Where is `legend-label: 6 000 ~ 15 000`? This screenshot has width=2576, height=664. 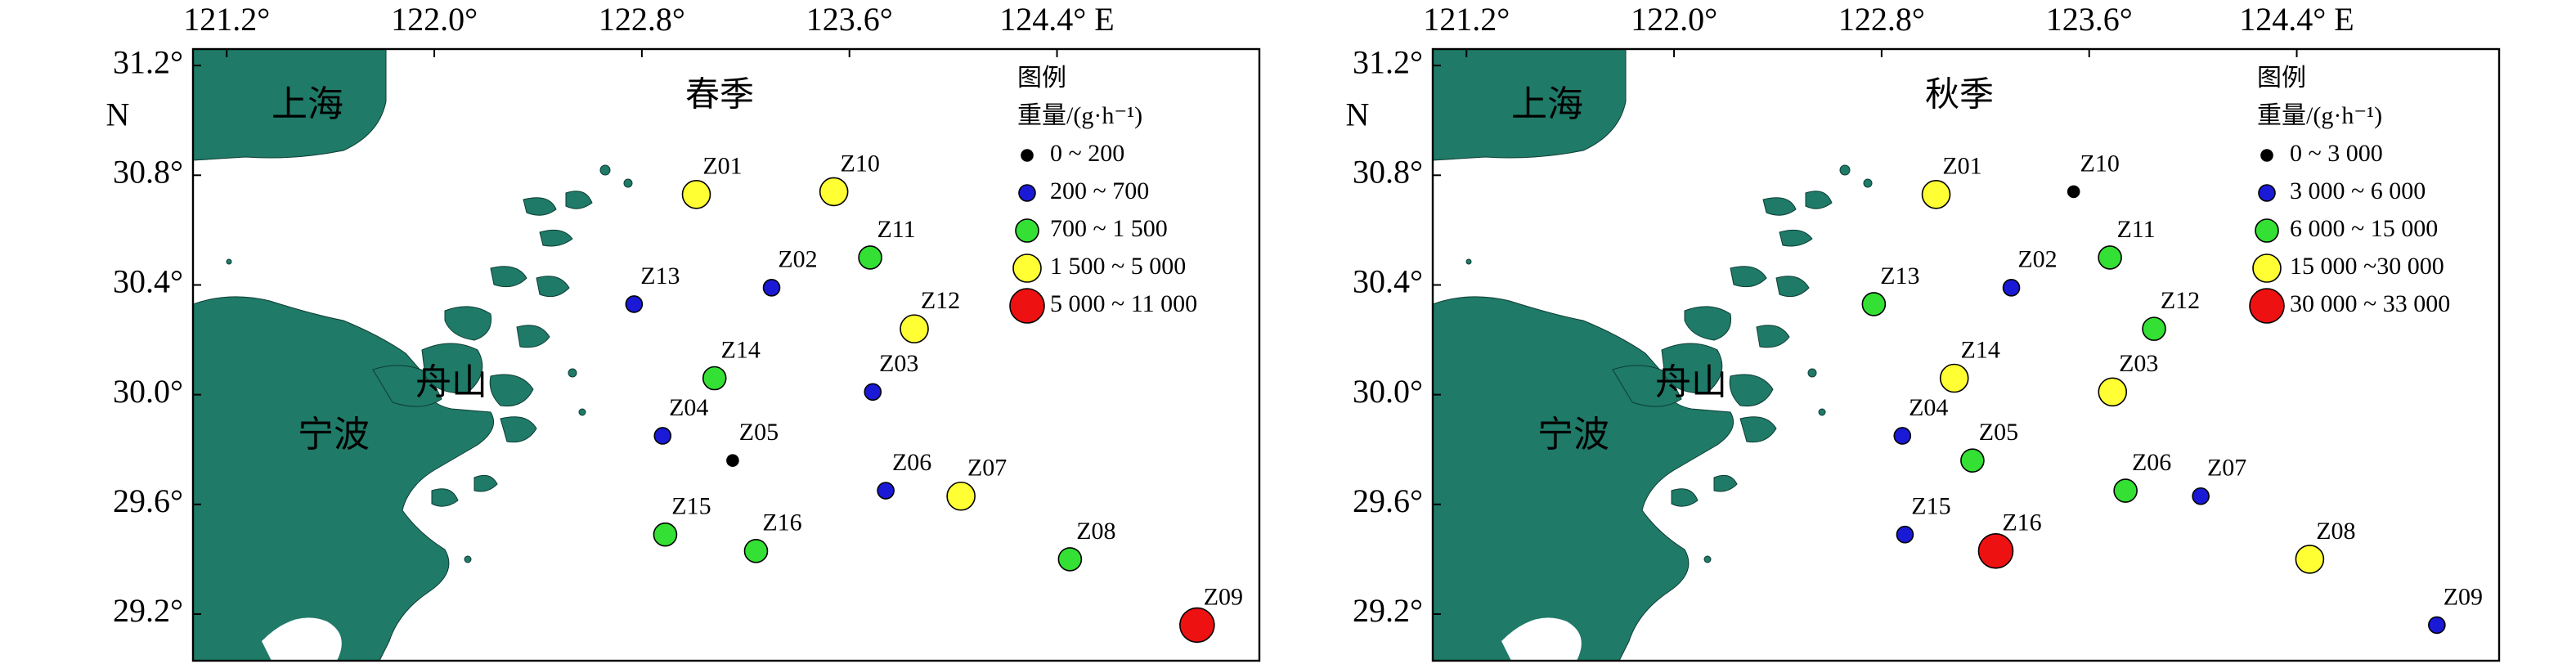
legend-label: 6 000 ~ 15 000 is located at coordinates (2364, 229).